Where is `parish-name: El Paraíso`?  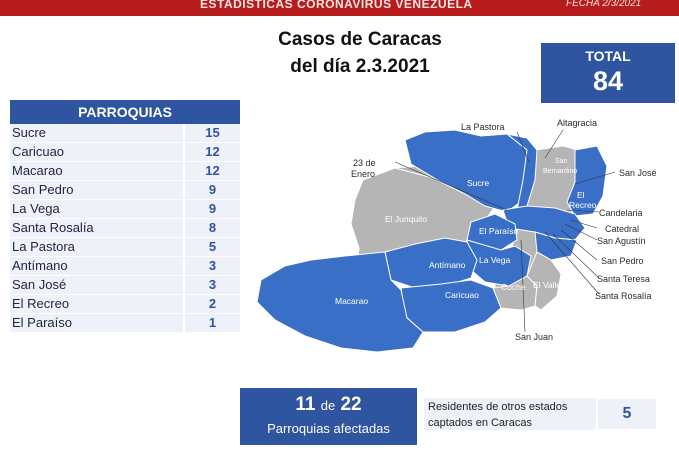
parish-name: El Paraíso is located at coordinates (96, 323).